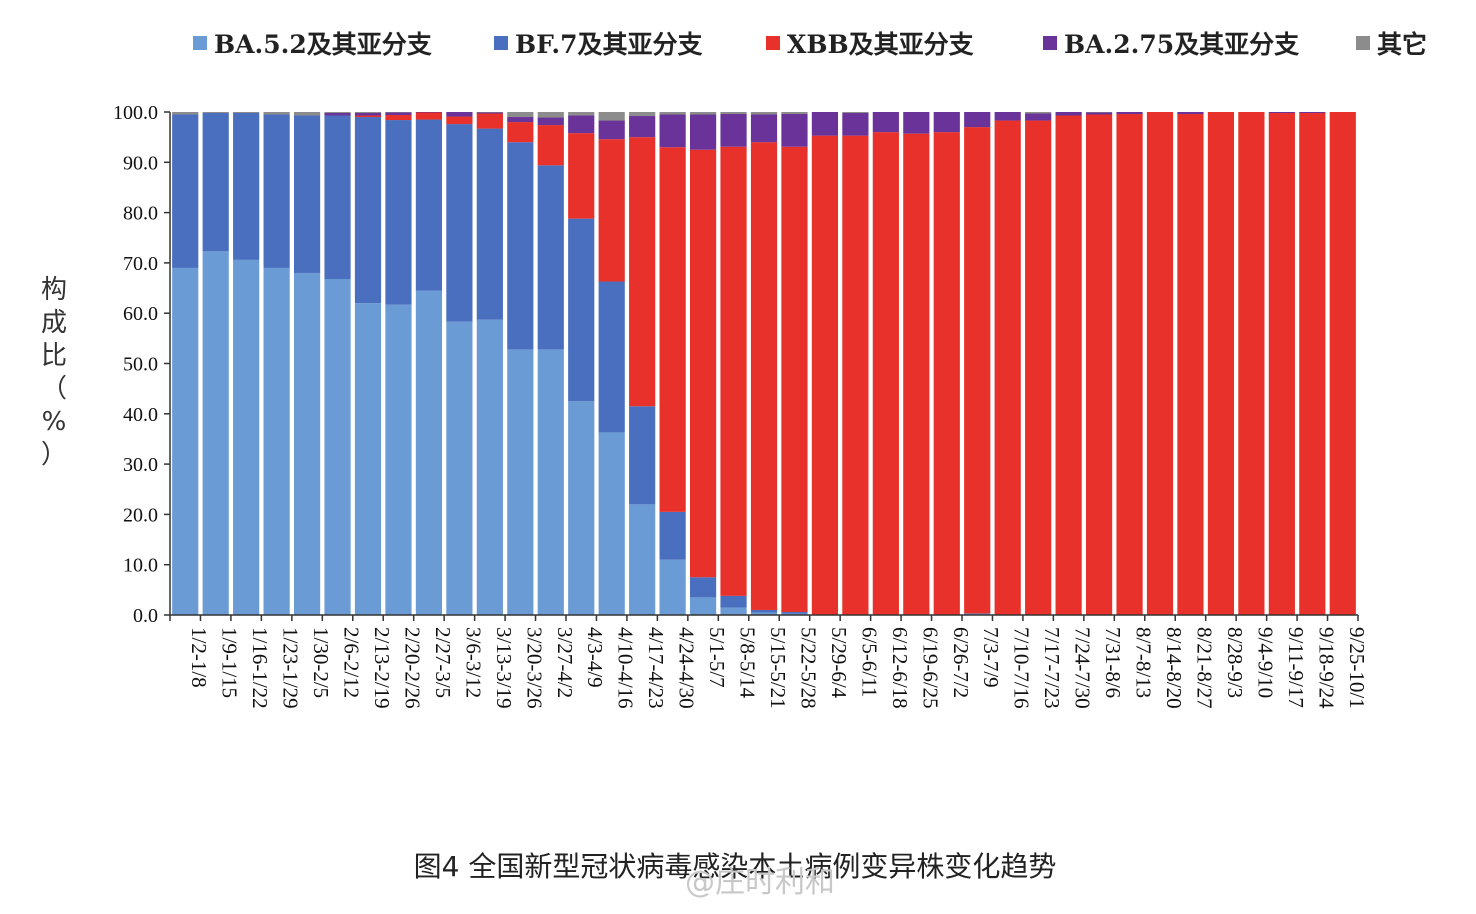 The height and width of the screenshot is (914, 1476). What do you see at coordinates (140, 314) in the screenshot?
I see `y-tick-label: 60.0` at bounding box center [140, 314].